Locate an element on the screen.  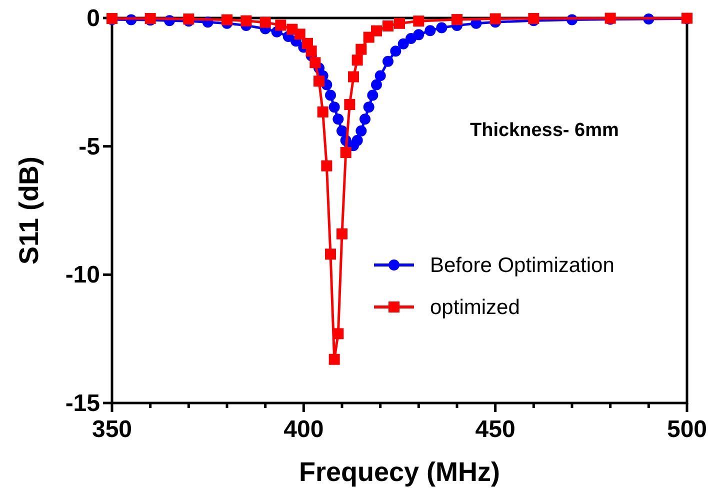
x-tick-label: 350 is located at coordinates (112, 429).